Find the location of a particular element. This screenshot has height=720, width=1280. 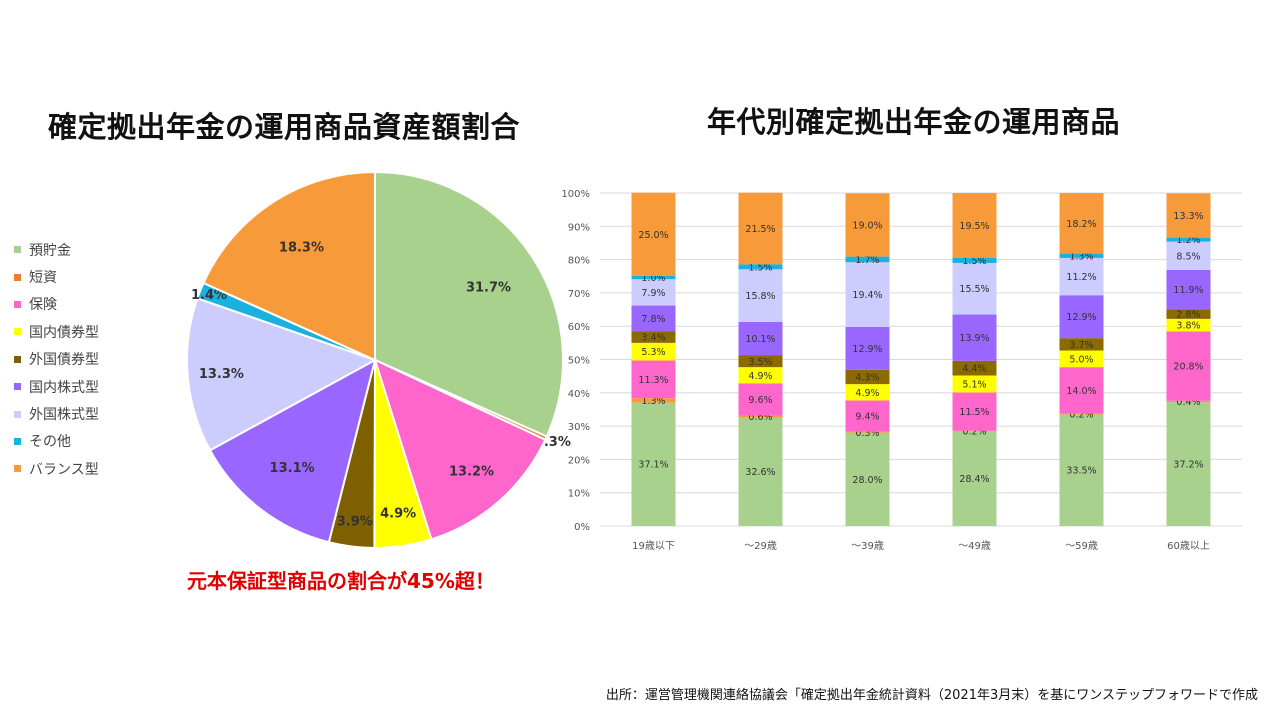

bar-value-label: 3.8% is located at coordinates (1188, 326).